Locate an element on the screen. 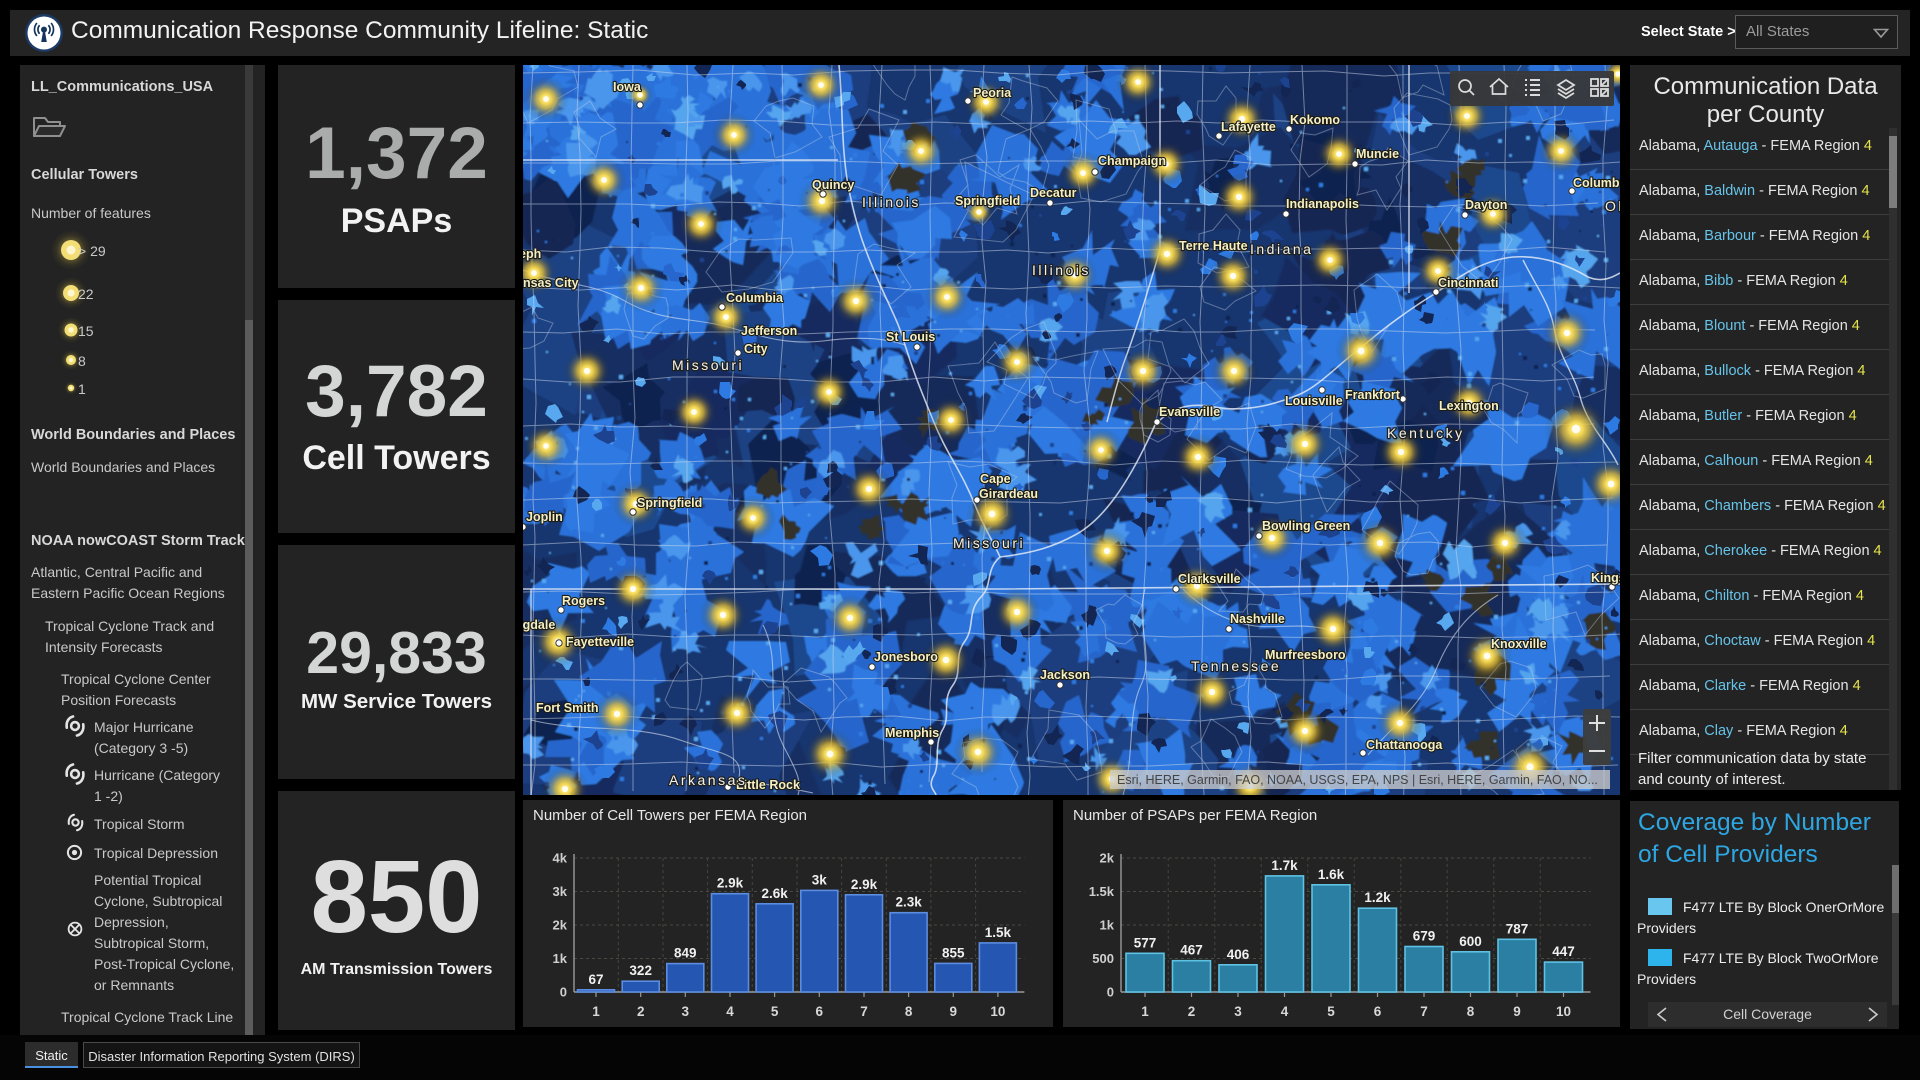 The image size is (1920, 1080). svg-text: ansas City is located at coordinates (551, 283).